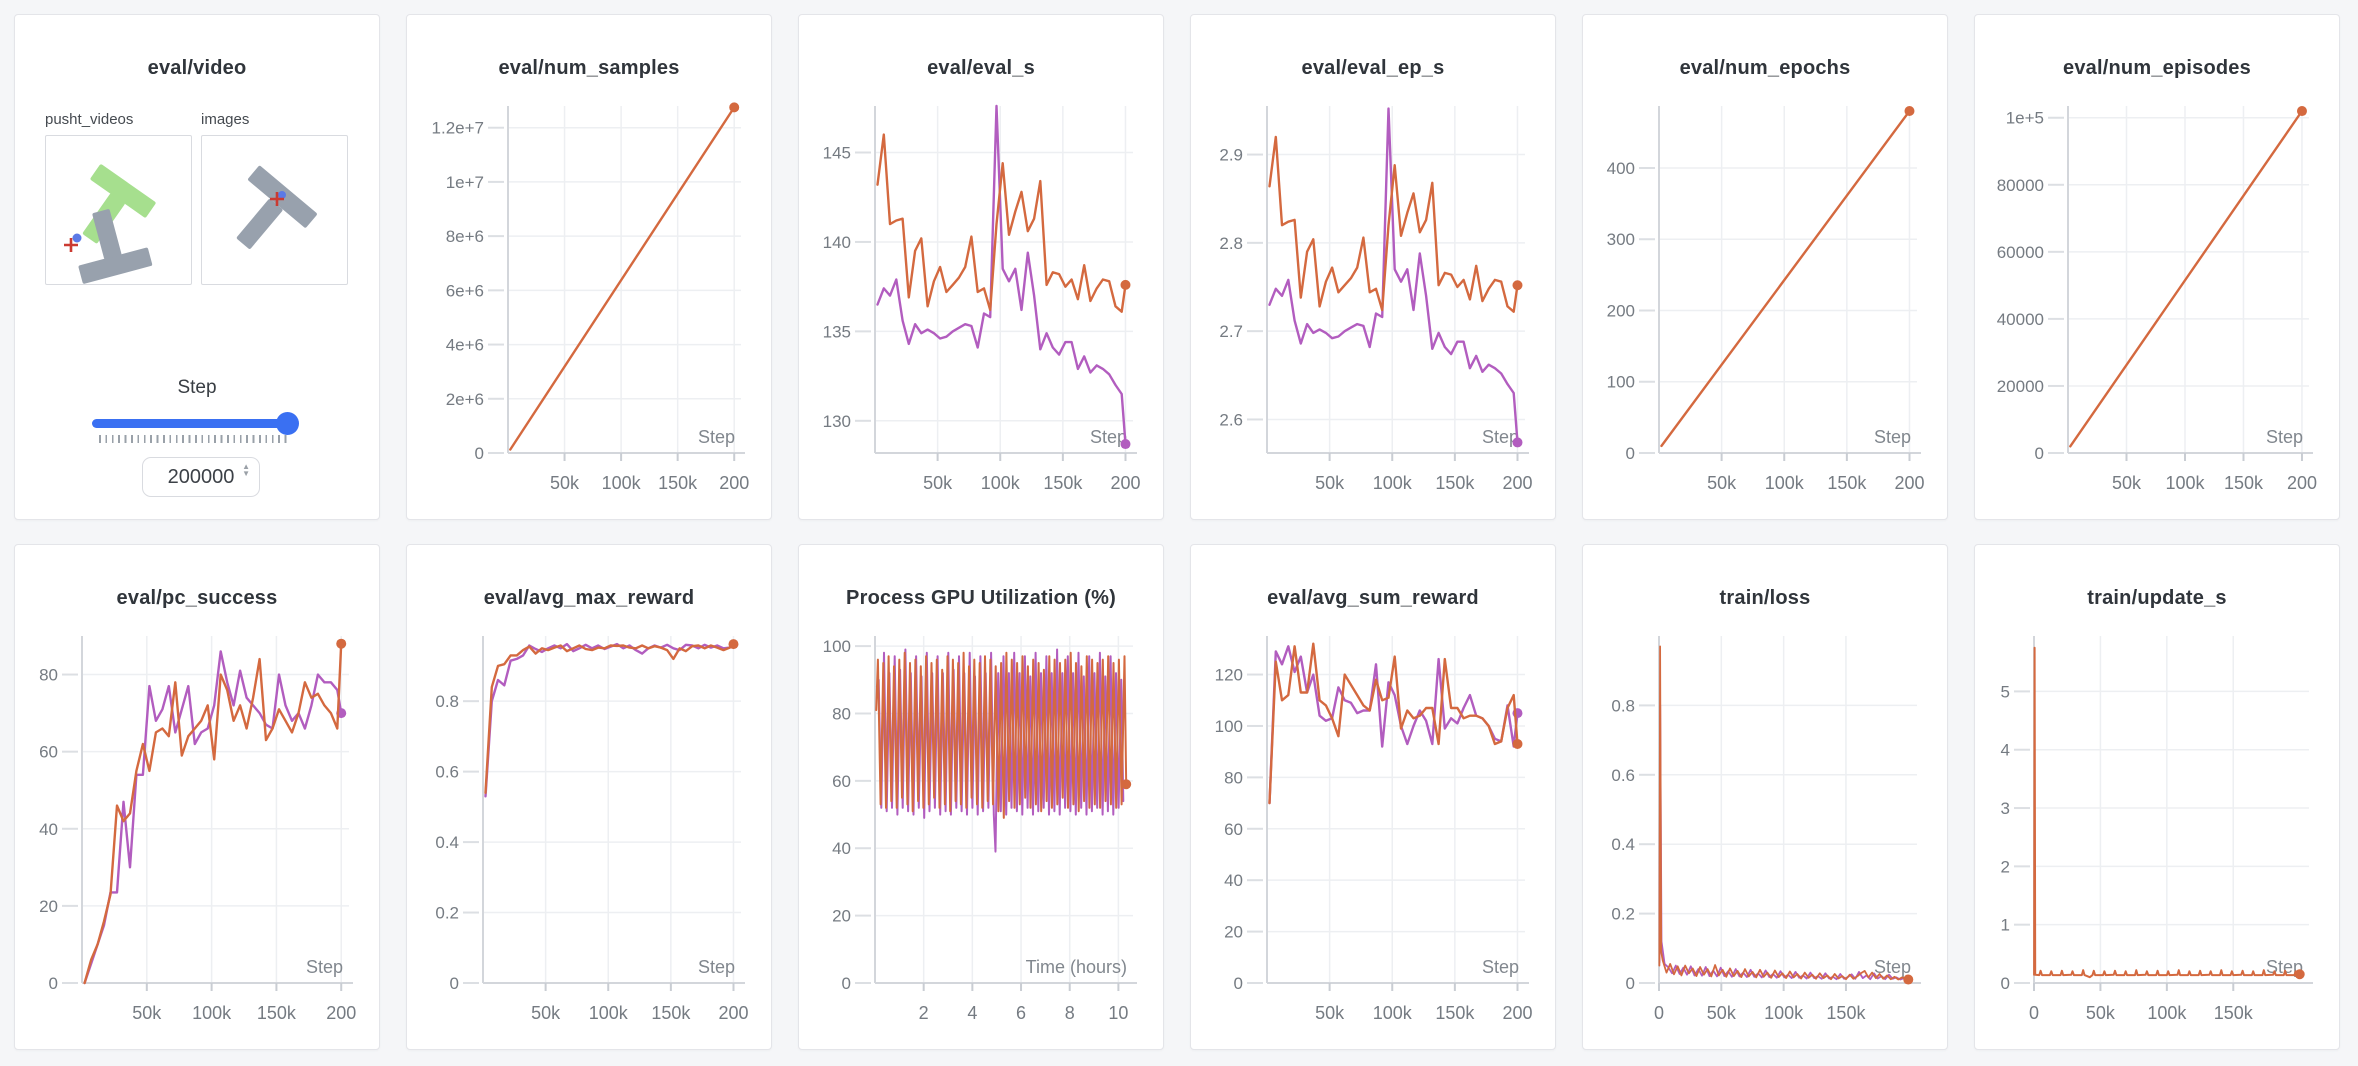 This screenshot has width=2358, height=1066. I want to click on step-input: 200000 ▲ ▼, so click(201, 477).